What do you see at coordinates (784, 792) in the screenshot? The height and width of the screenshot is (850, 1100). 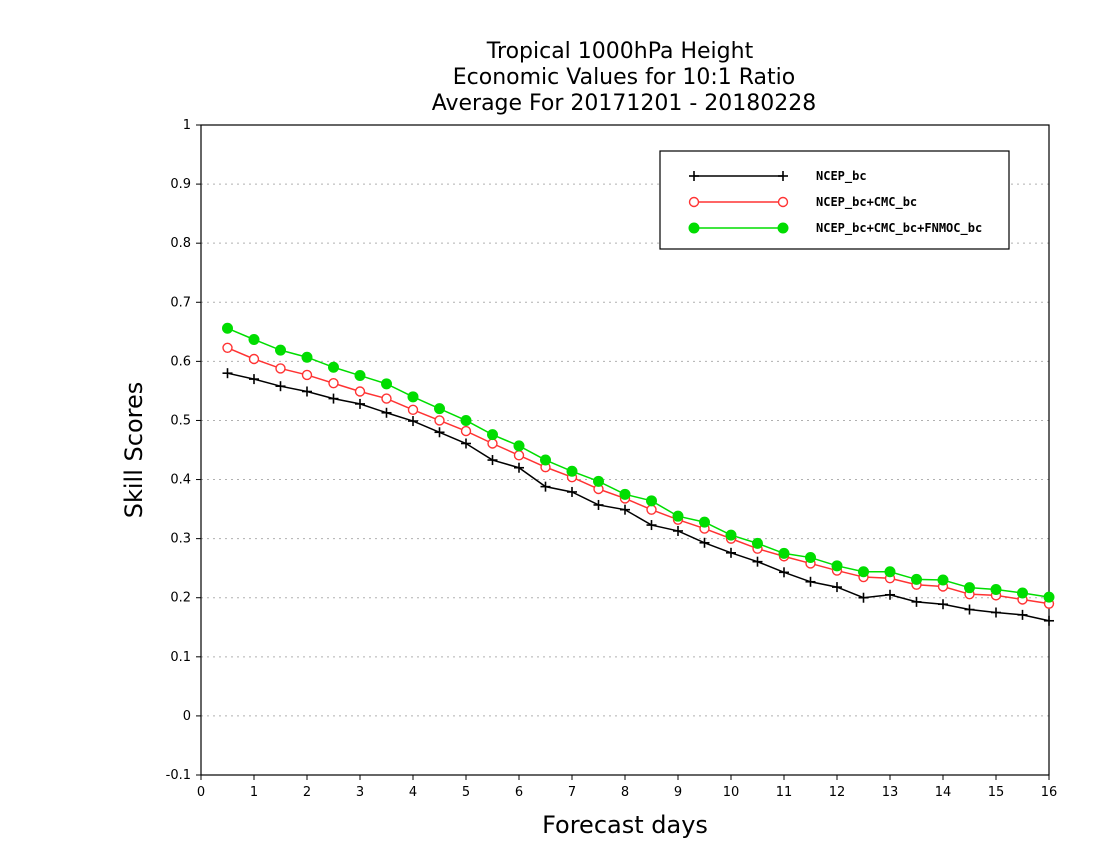 I see `x-tick-label: 11` at bounding box center [784, 792].